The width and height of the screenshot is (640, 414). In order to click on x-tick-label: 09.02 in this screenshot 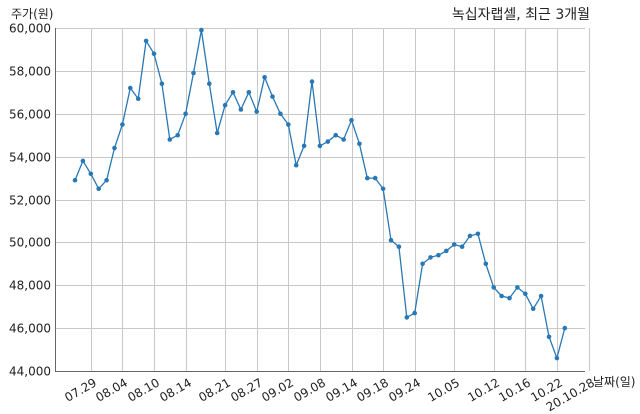, I will do `click(277, 389)`.